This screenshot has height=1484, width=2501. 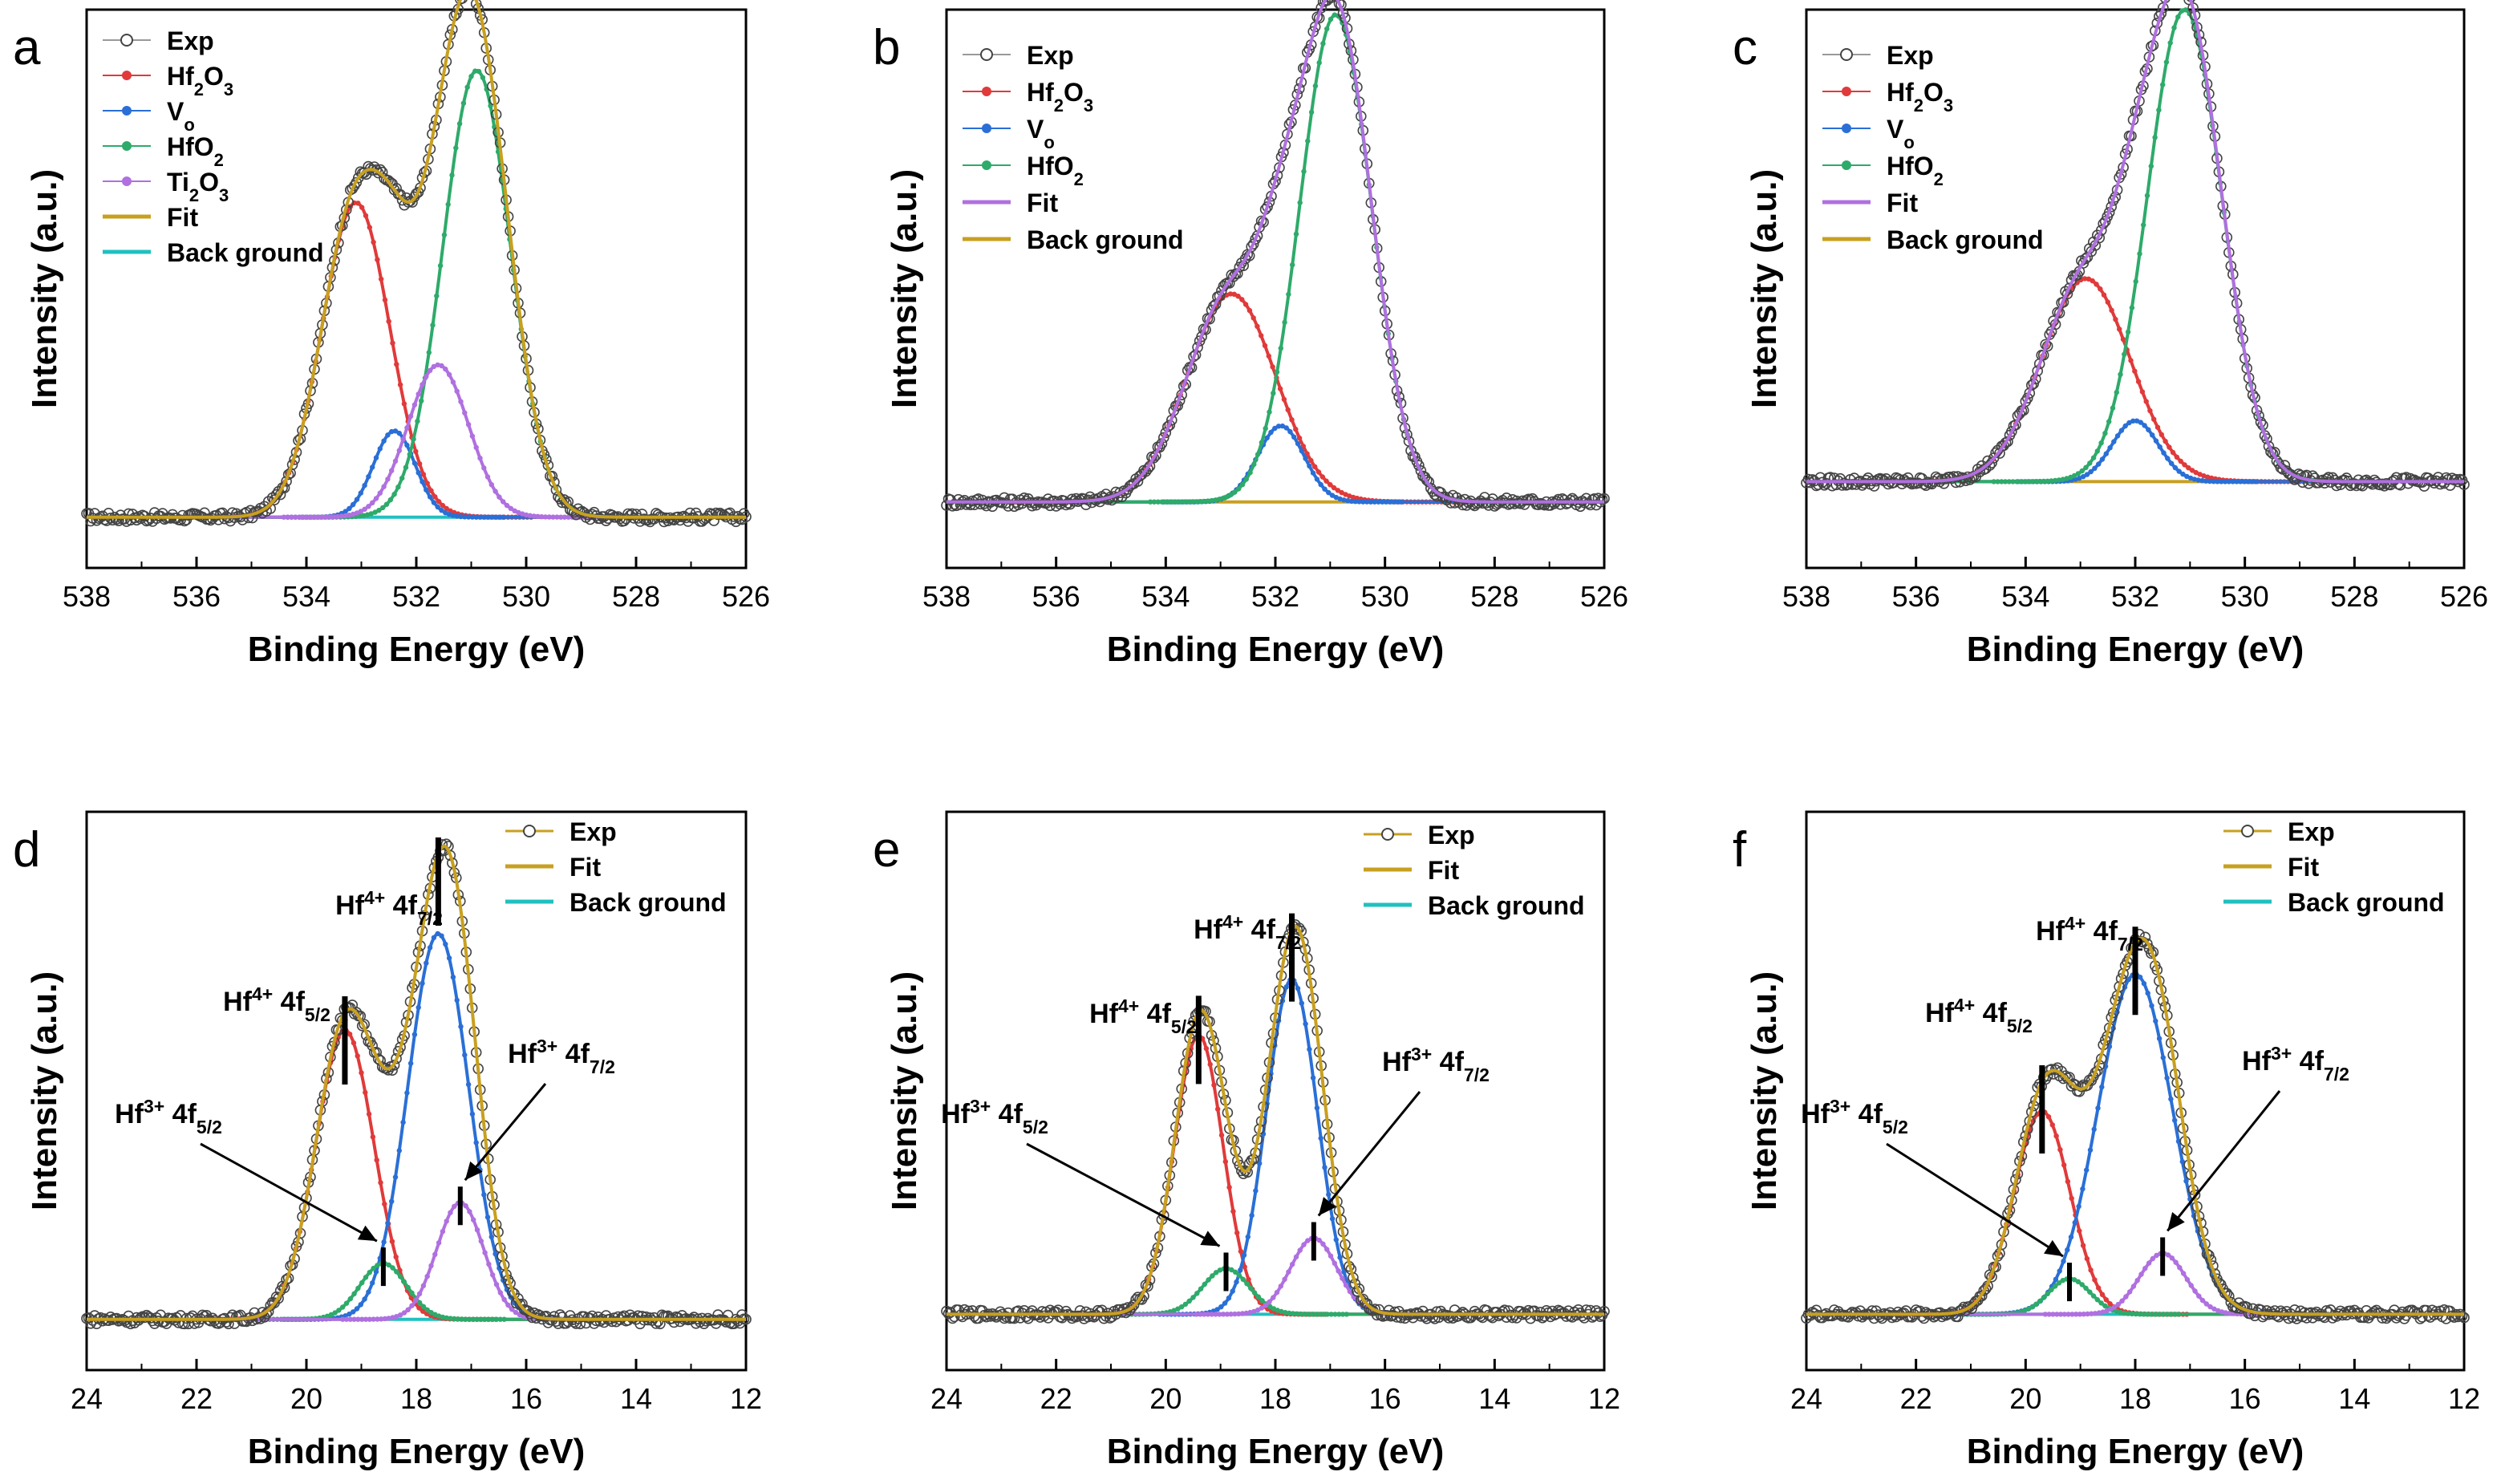 I want to click on x-tick-label: 532, so click(x=2135, y=596).